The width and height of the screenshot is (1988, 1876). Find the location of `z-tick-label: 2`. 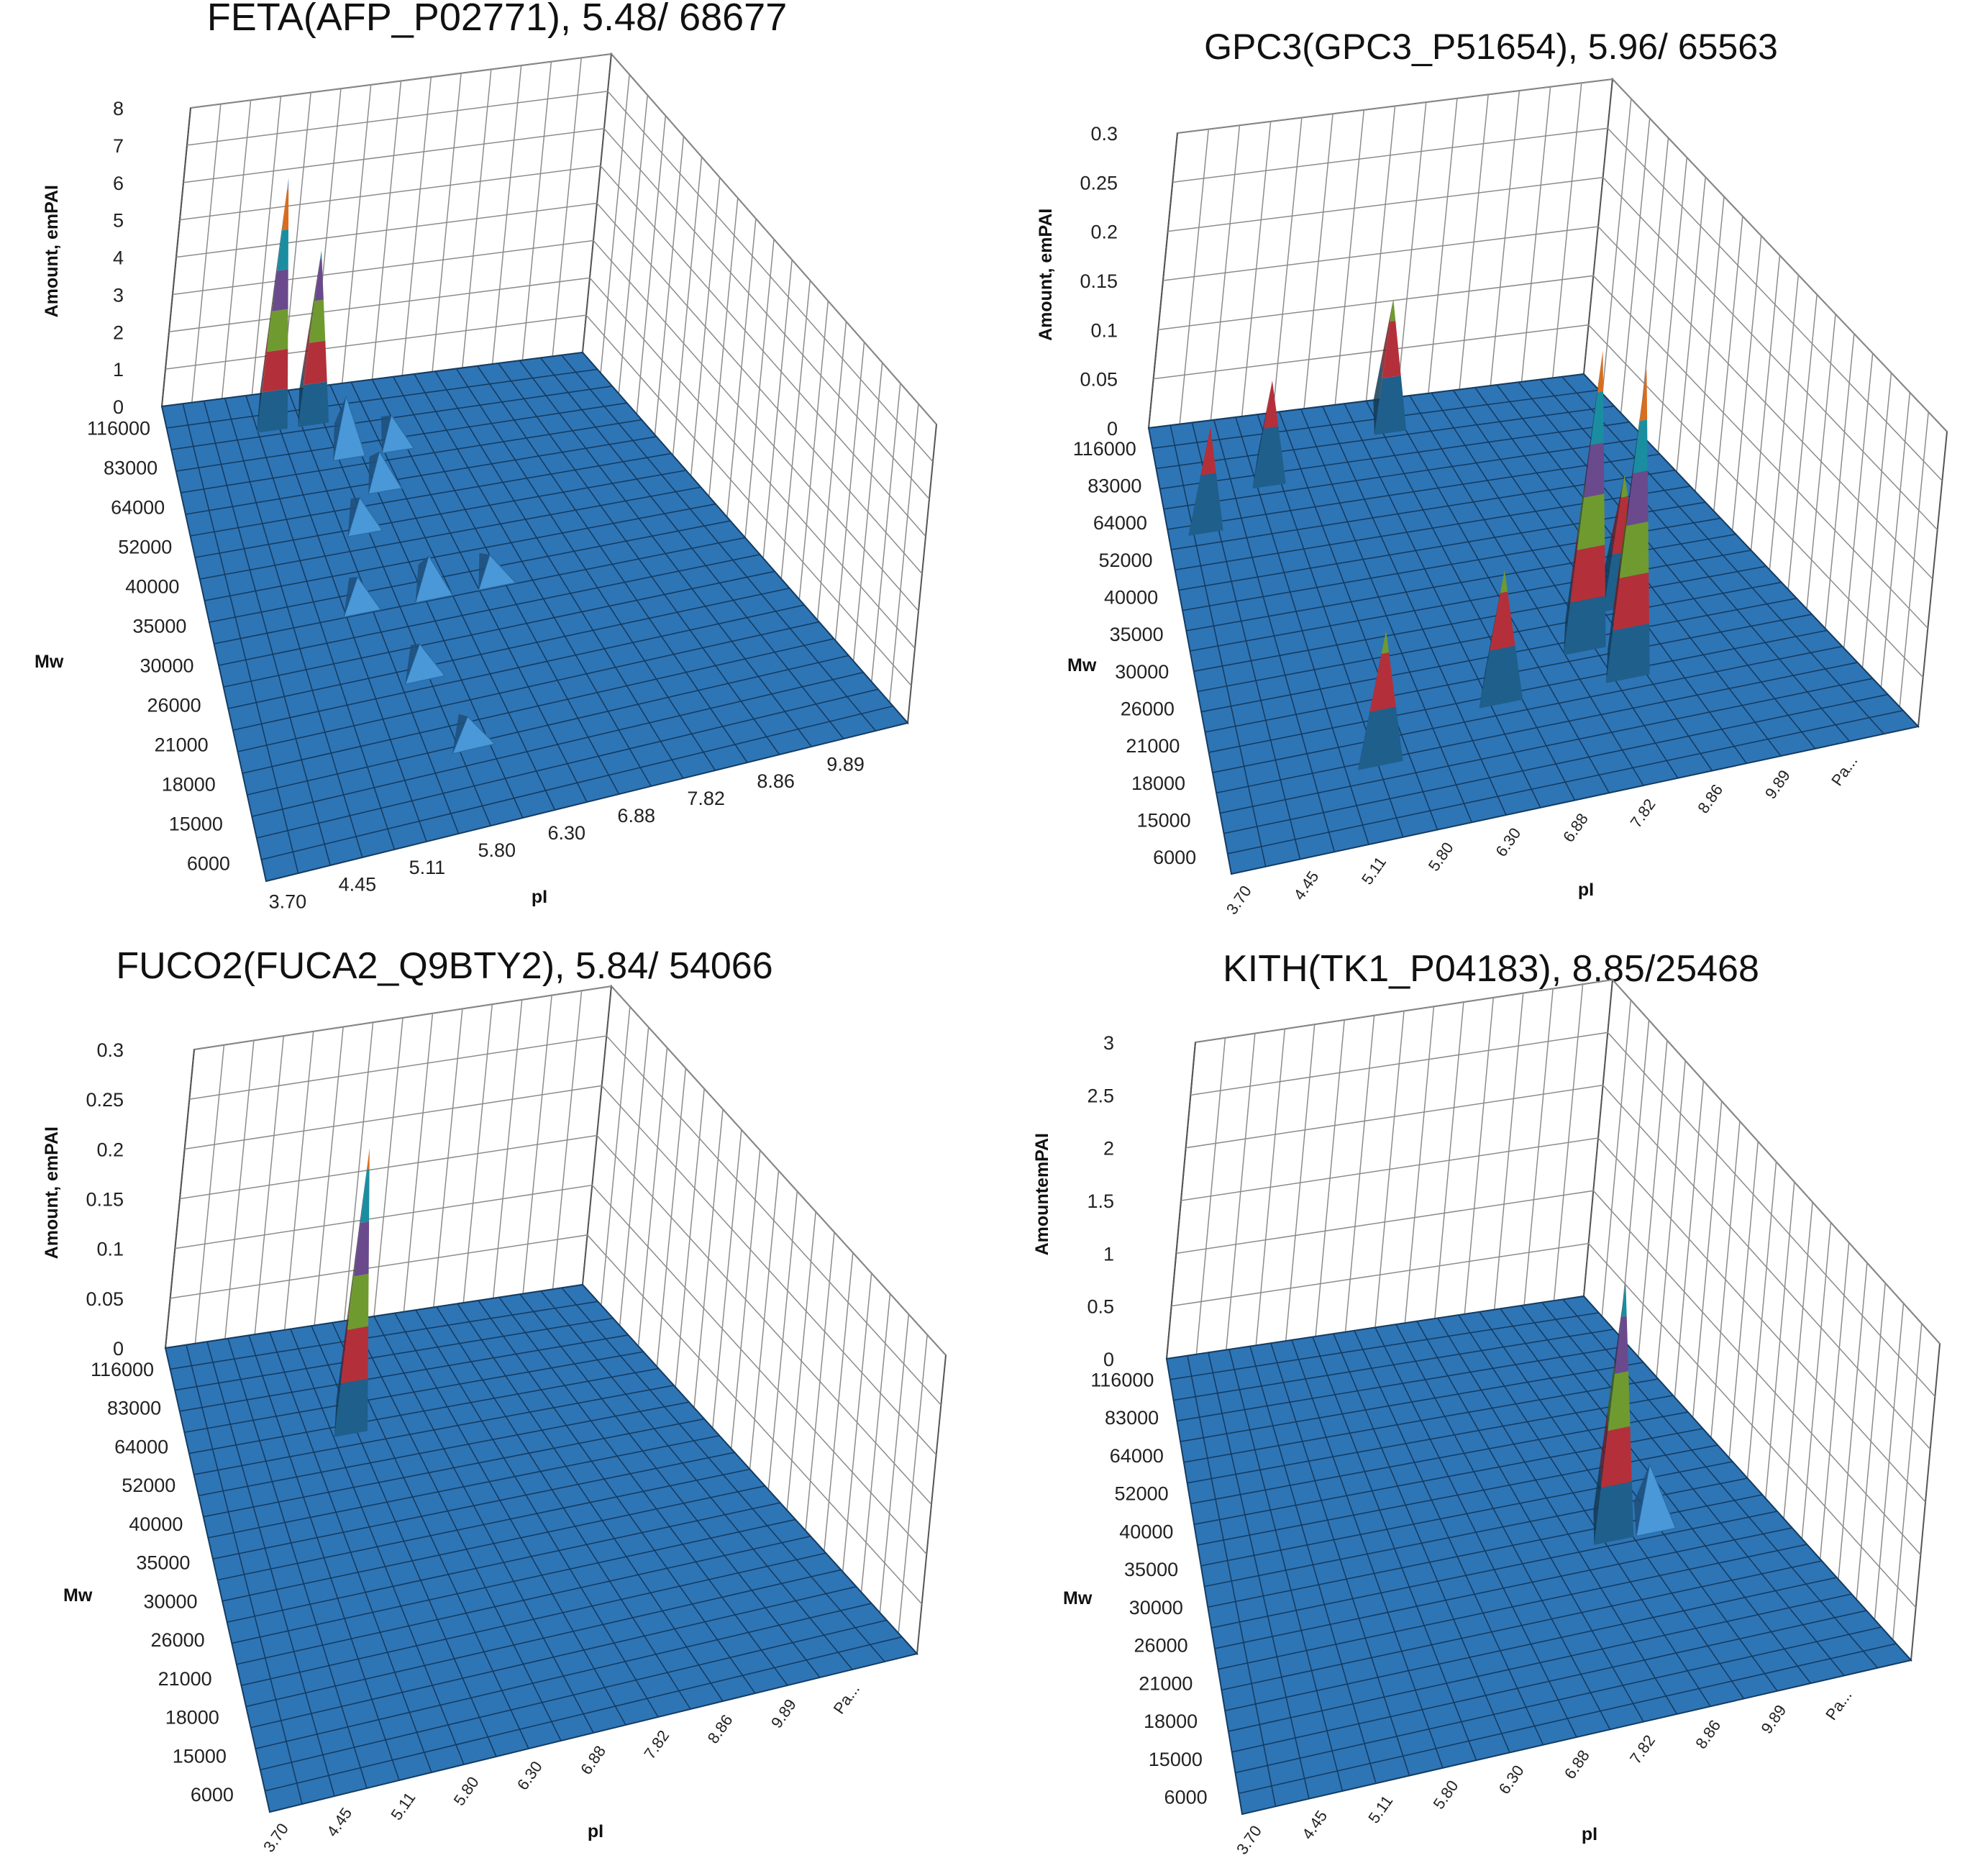

z-tick-label: 2 is located at coordinates (118, 332).